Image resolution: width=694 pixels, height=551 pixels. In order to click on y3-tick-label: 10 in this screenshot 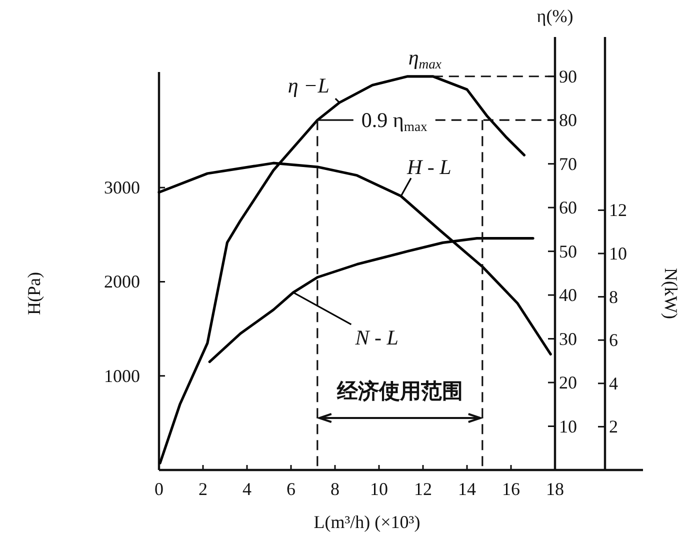, I will do `click(618, 254)`.